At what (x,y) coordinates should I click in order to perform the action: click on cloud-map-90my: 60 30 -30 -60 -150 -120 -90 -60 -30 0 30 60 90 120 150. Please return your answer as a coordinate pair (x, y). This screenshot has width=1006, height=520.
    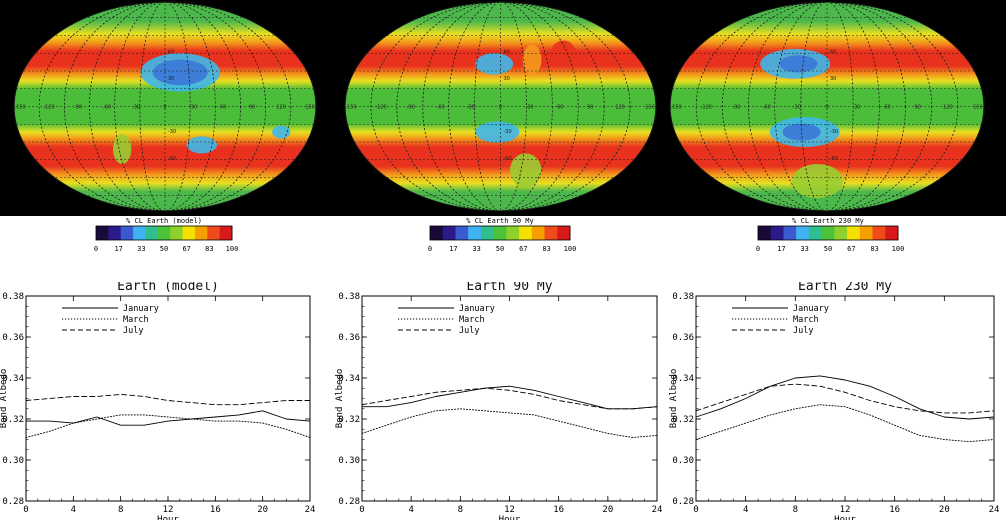
    Looking at the image, I should click on (500, 106).